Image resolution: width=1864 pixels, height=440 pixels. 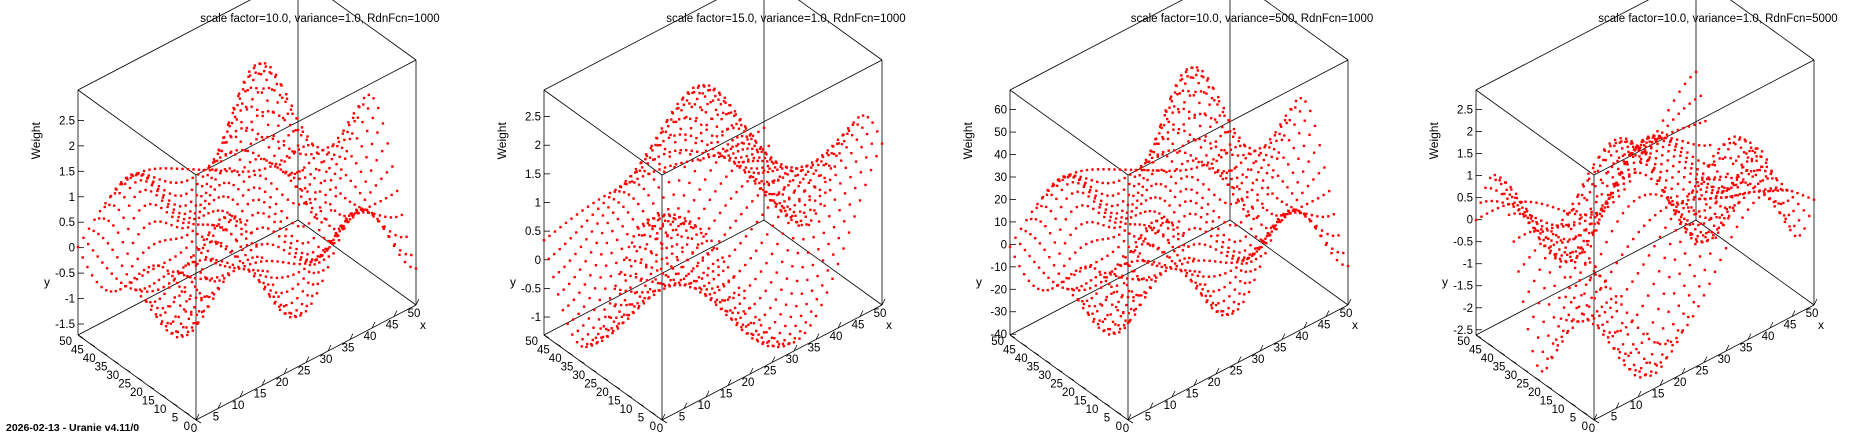 What do you see at coordinates (707, 394) in the screenshot?
I see `x-tick` at bounding box center [707, 394].